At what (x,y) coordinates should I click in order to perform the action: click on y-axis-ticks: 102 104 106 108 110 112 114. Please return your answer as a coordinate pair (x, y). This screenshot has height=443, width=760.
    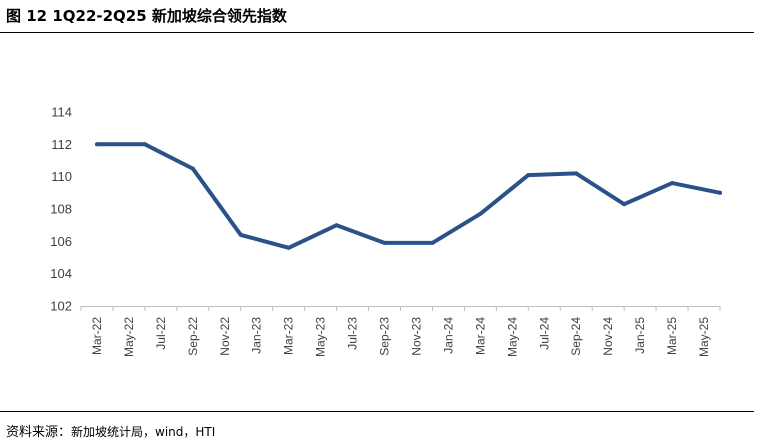
    Looking at the image, I should click on (61, 209).